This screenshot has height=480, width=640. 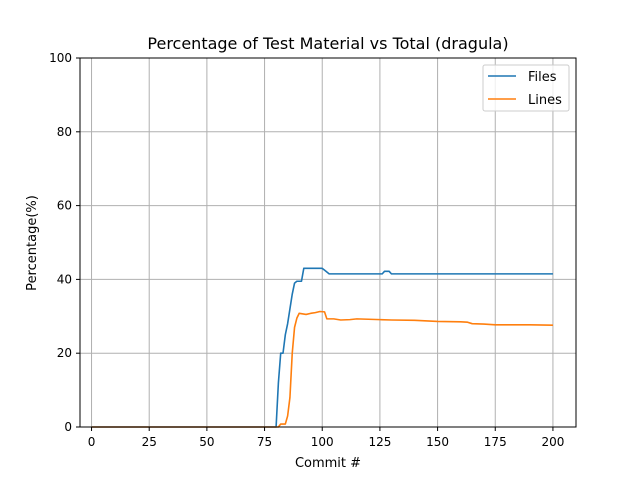 What do you see at coordinates (552, 442) in the screenshot?
I see `x-tick-label: 200` at bounding box center [552, 442].